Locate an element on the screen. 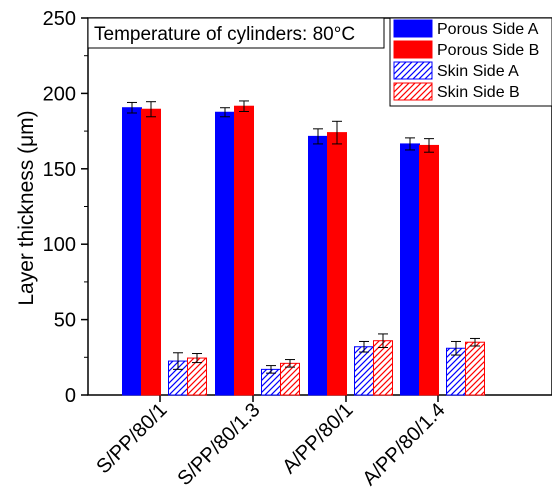 The width and height of the screenshot is (552, 494). legend-swatch-porous-side-b is located at coordinates (413, 49).